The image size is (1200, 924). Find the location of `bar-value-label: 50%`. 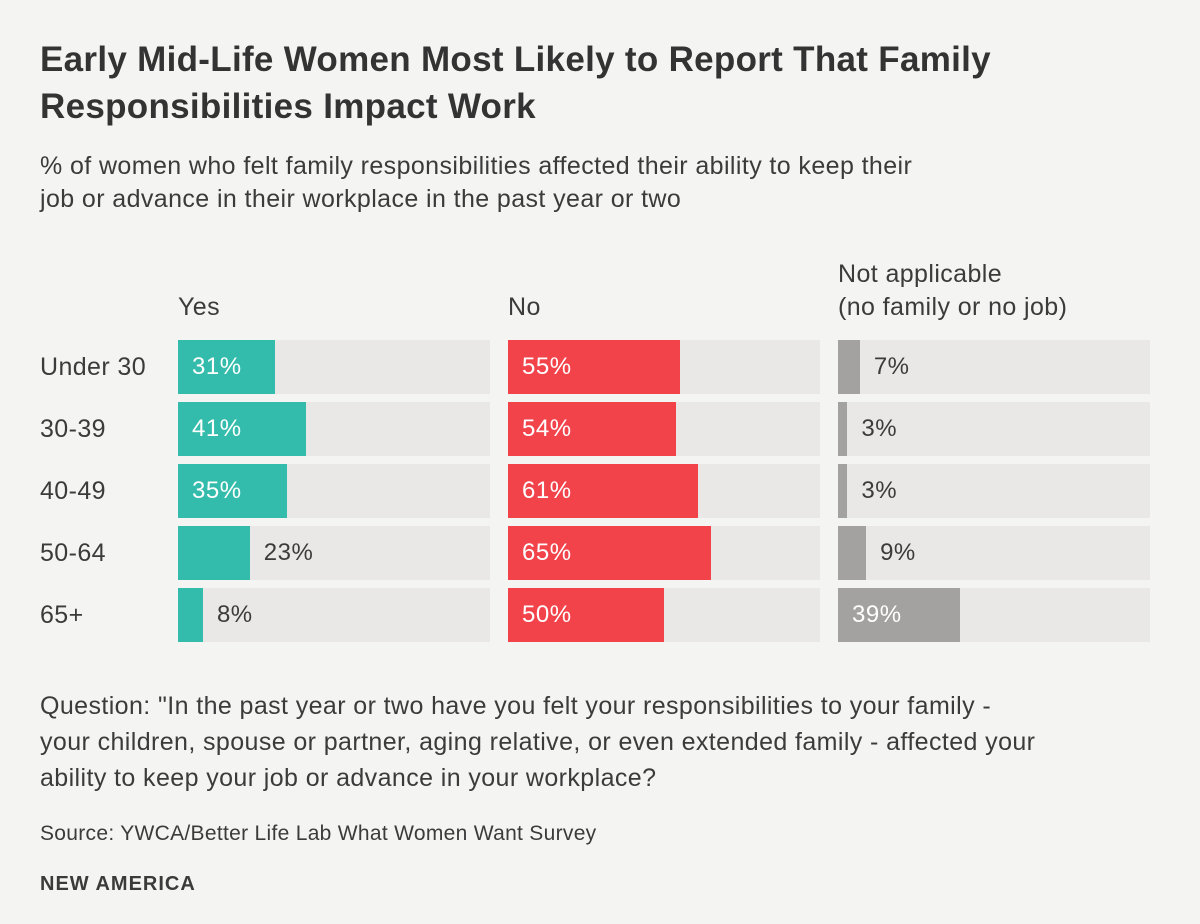

bar-value-label: 50% is located at coordinates (547, 614).